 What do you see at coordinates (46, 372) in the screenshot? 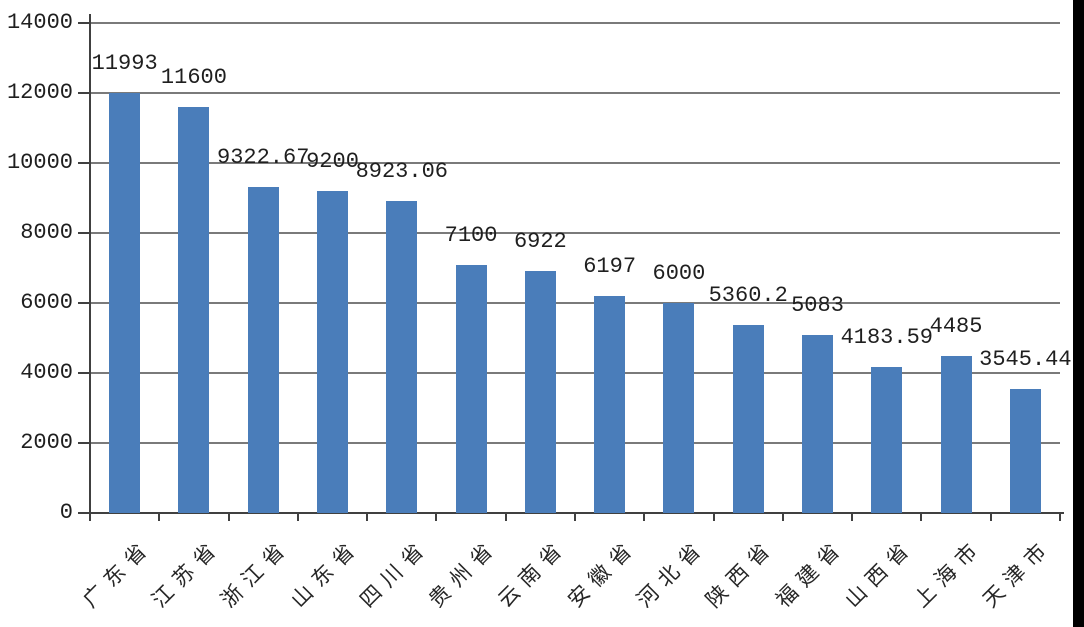
I see `y-axis-label: 4000` at bounding box center [46, 372].